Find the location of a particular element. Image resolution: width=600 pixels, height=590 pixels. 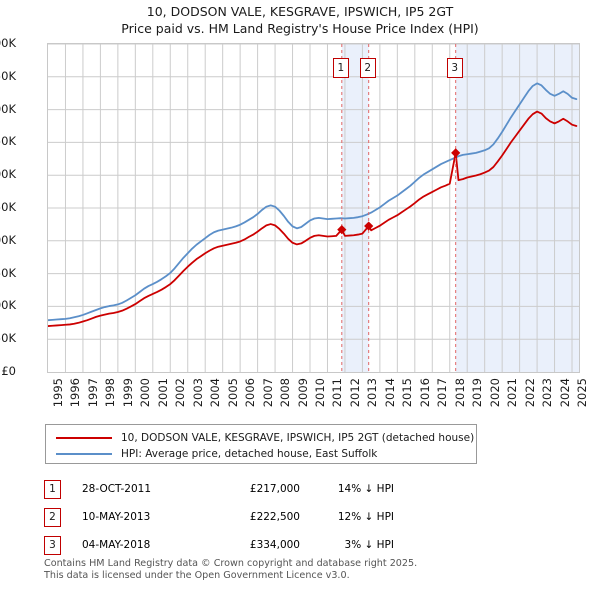

x-axis-tick-label: 2019 is located at coordinates (477, 393).